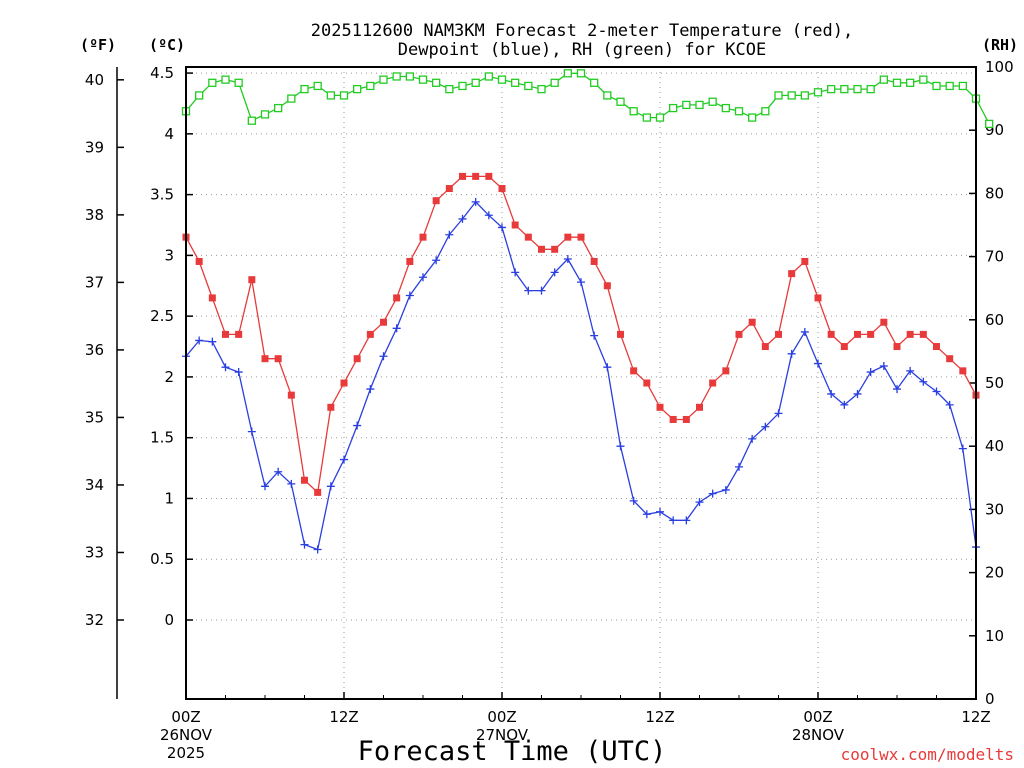  Describe the element at coordinates (185, 717) in the screenshot. I see `x-tick-label: 00Z` at that location.